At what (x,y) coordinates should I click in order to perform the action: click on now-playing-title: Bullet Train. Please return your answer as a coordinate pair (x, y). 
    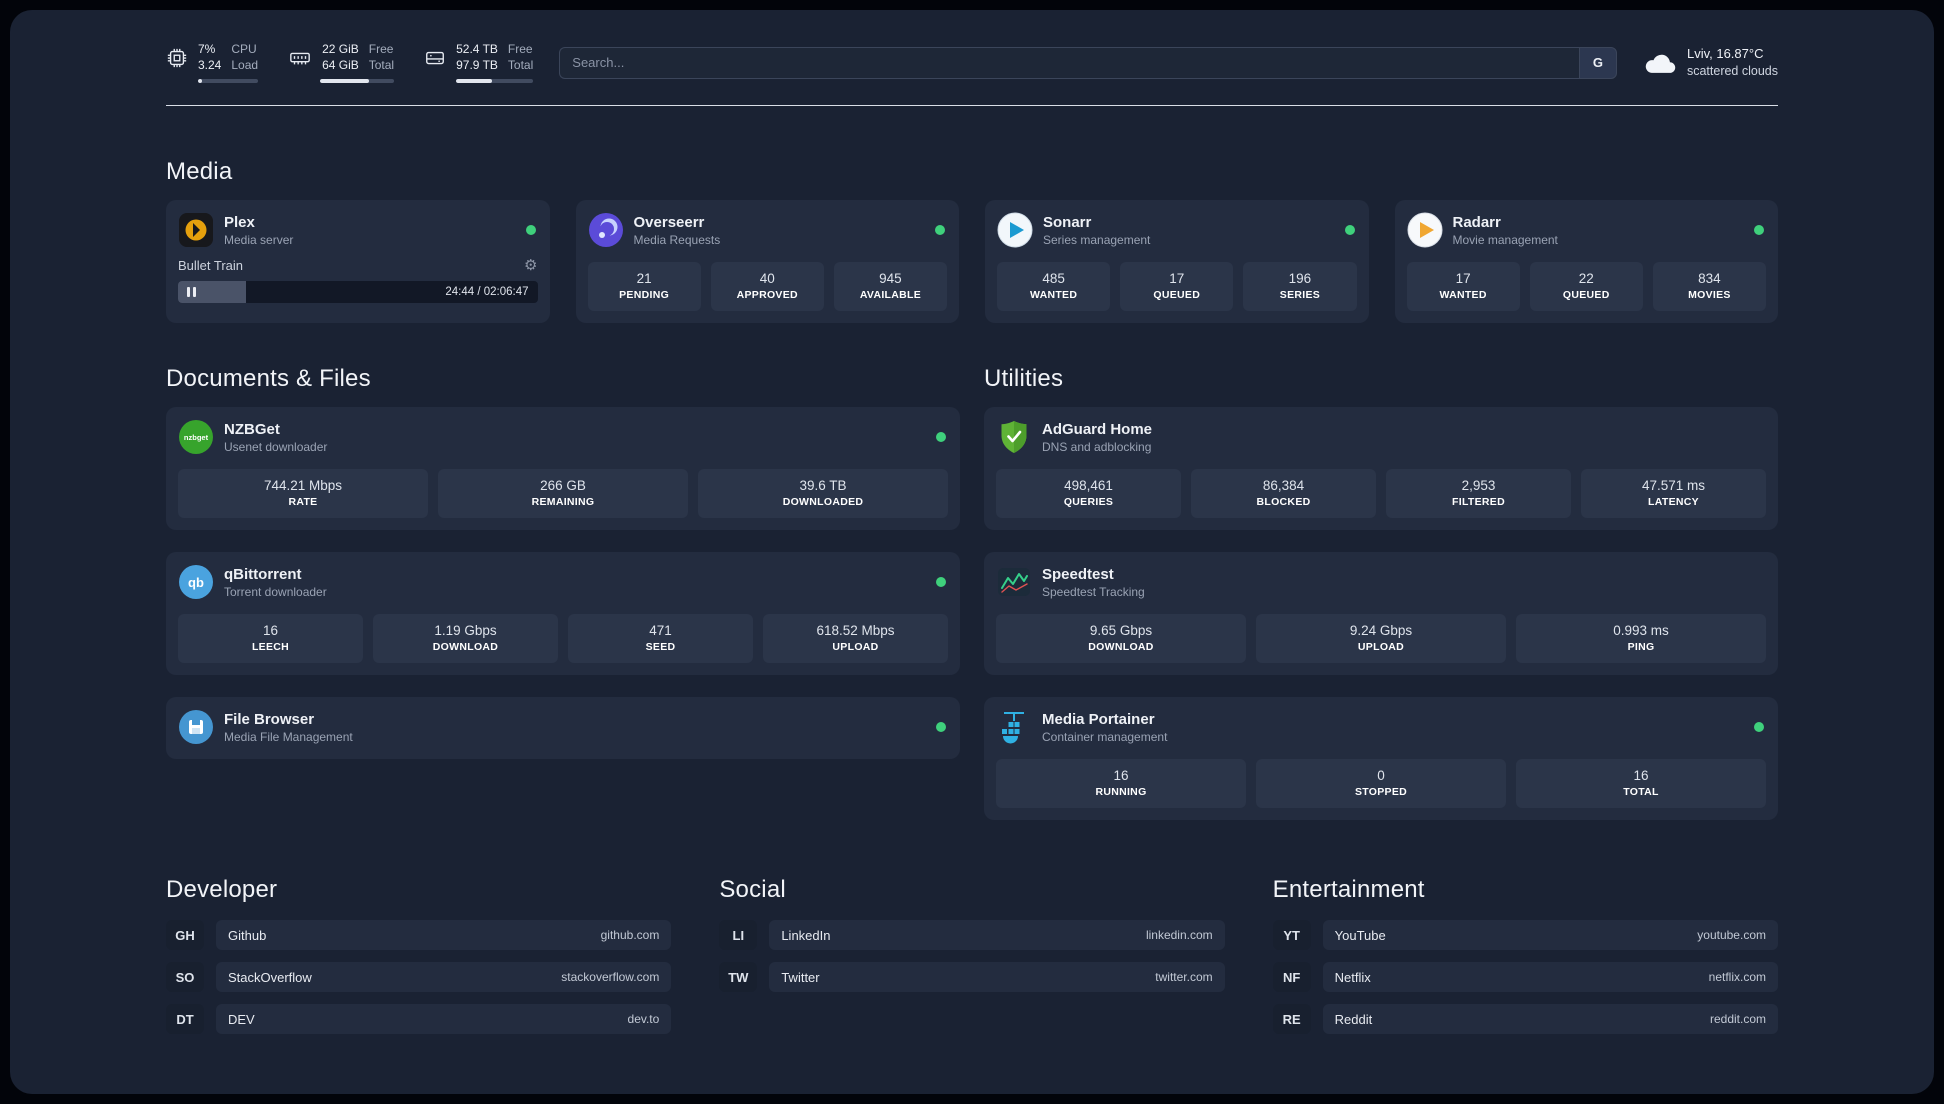
    Looking at the image, I should click on (211, 266).